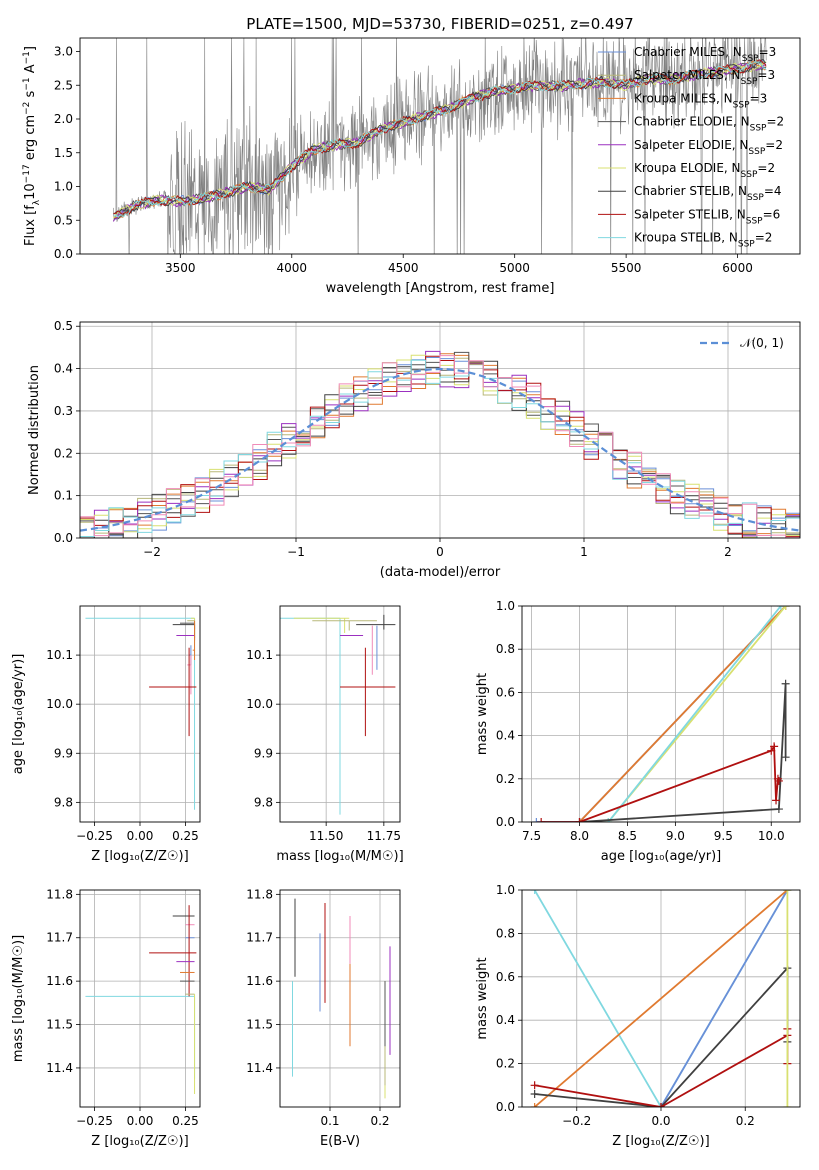 This screenshot has height=1170, width=819. What do you see at coordinates (59, 938) in the screenshot?
I see `y-tick-label: 11.7` at bounding box center [59, 938].